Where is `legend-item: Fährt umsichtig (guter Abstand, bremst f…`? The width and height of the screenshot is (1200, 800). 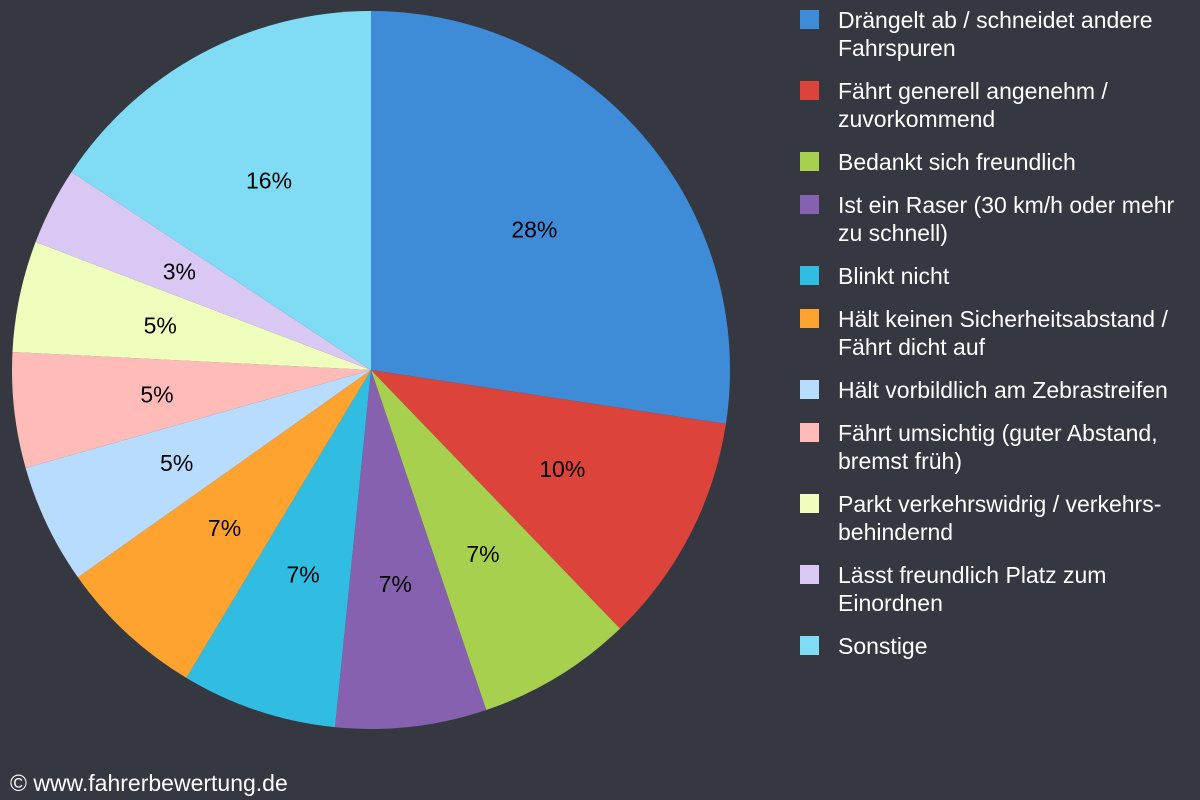 legend-item: Fährt umsichtig (guter Abstand, bremst f… is located at coordinates (997, 447).